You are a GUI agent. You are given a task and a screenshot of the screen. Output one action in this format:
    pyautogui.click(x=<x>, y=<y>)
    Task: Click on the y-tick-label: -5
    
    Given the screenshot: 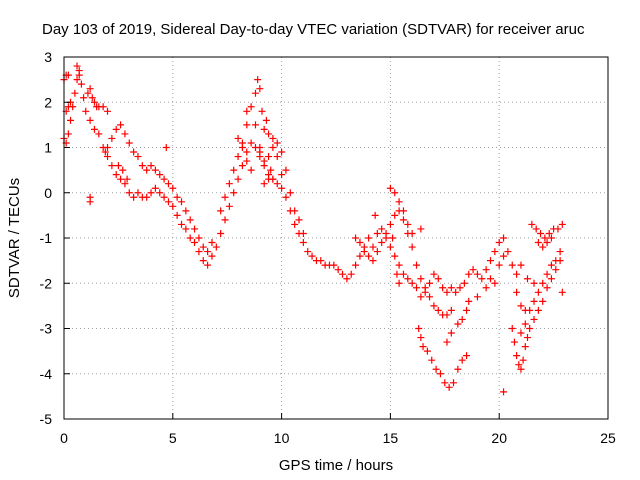 What is the action you would take?
    pyautogui.click(x=46, y=419)
    